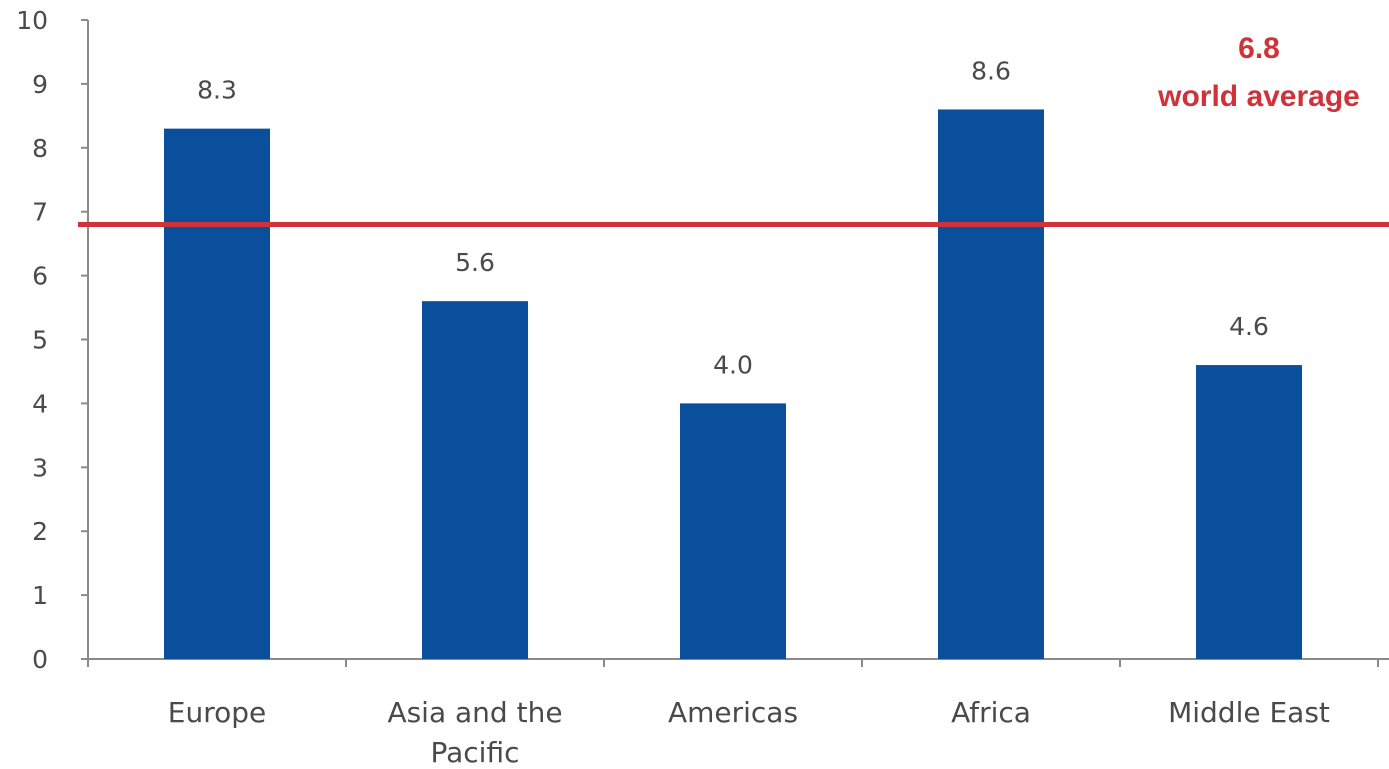 The width and height of the screenshot is (1389, 769). What do you see at coordinates (475, 262) in the screenshot?
I see `data-label: 5.6` at bounding box center [475, 262].